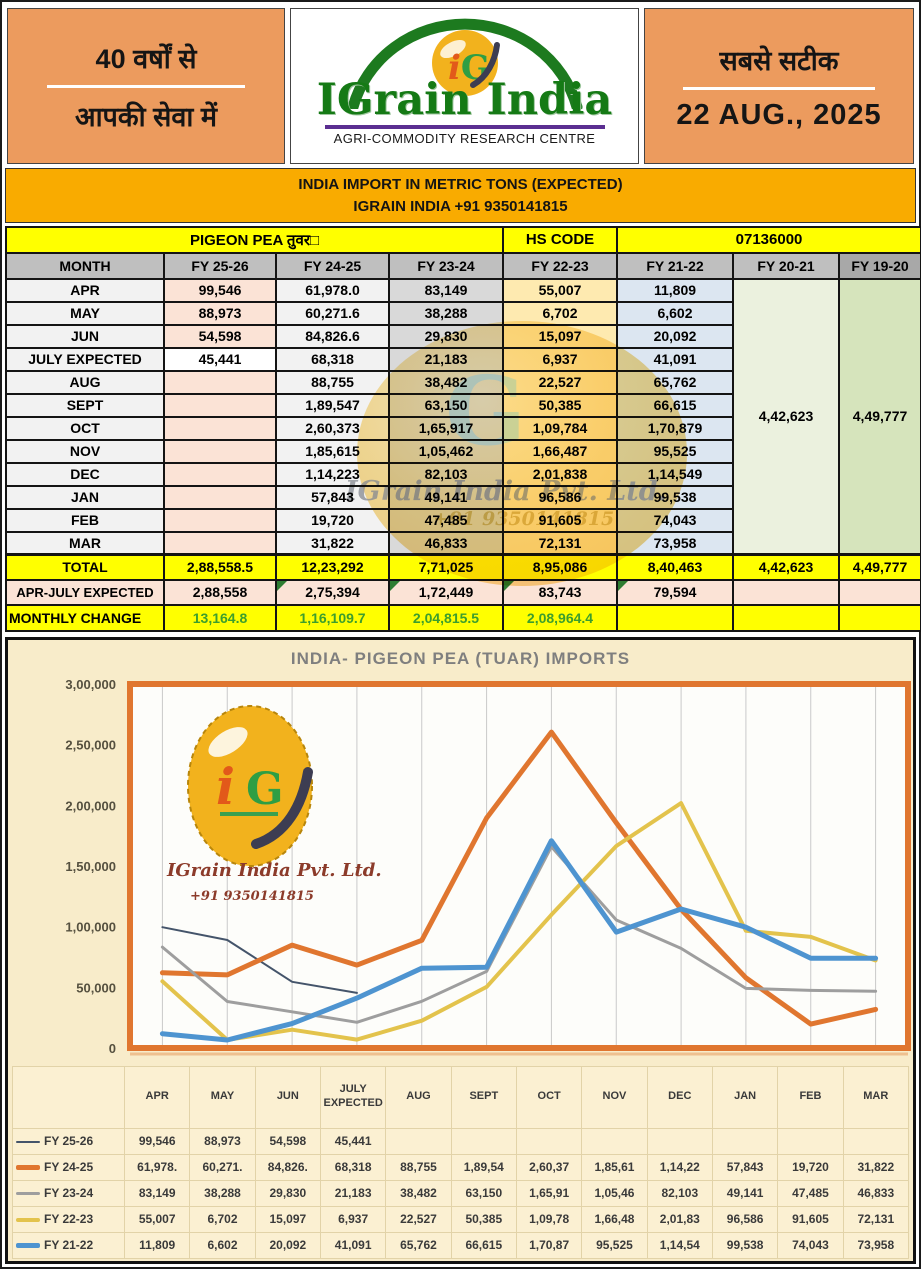  Describe the element at coordinates (220, 265) in the screenshot. I see `column-header: FY 25-26` at that location.